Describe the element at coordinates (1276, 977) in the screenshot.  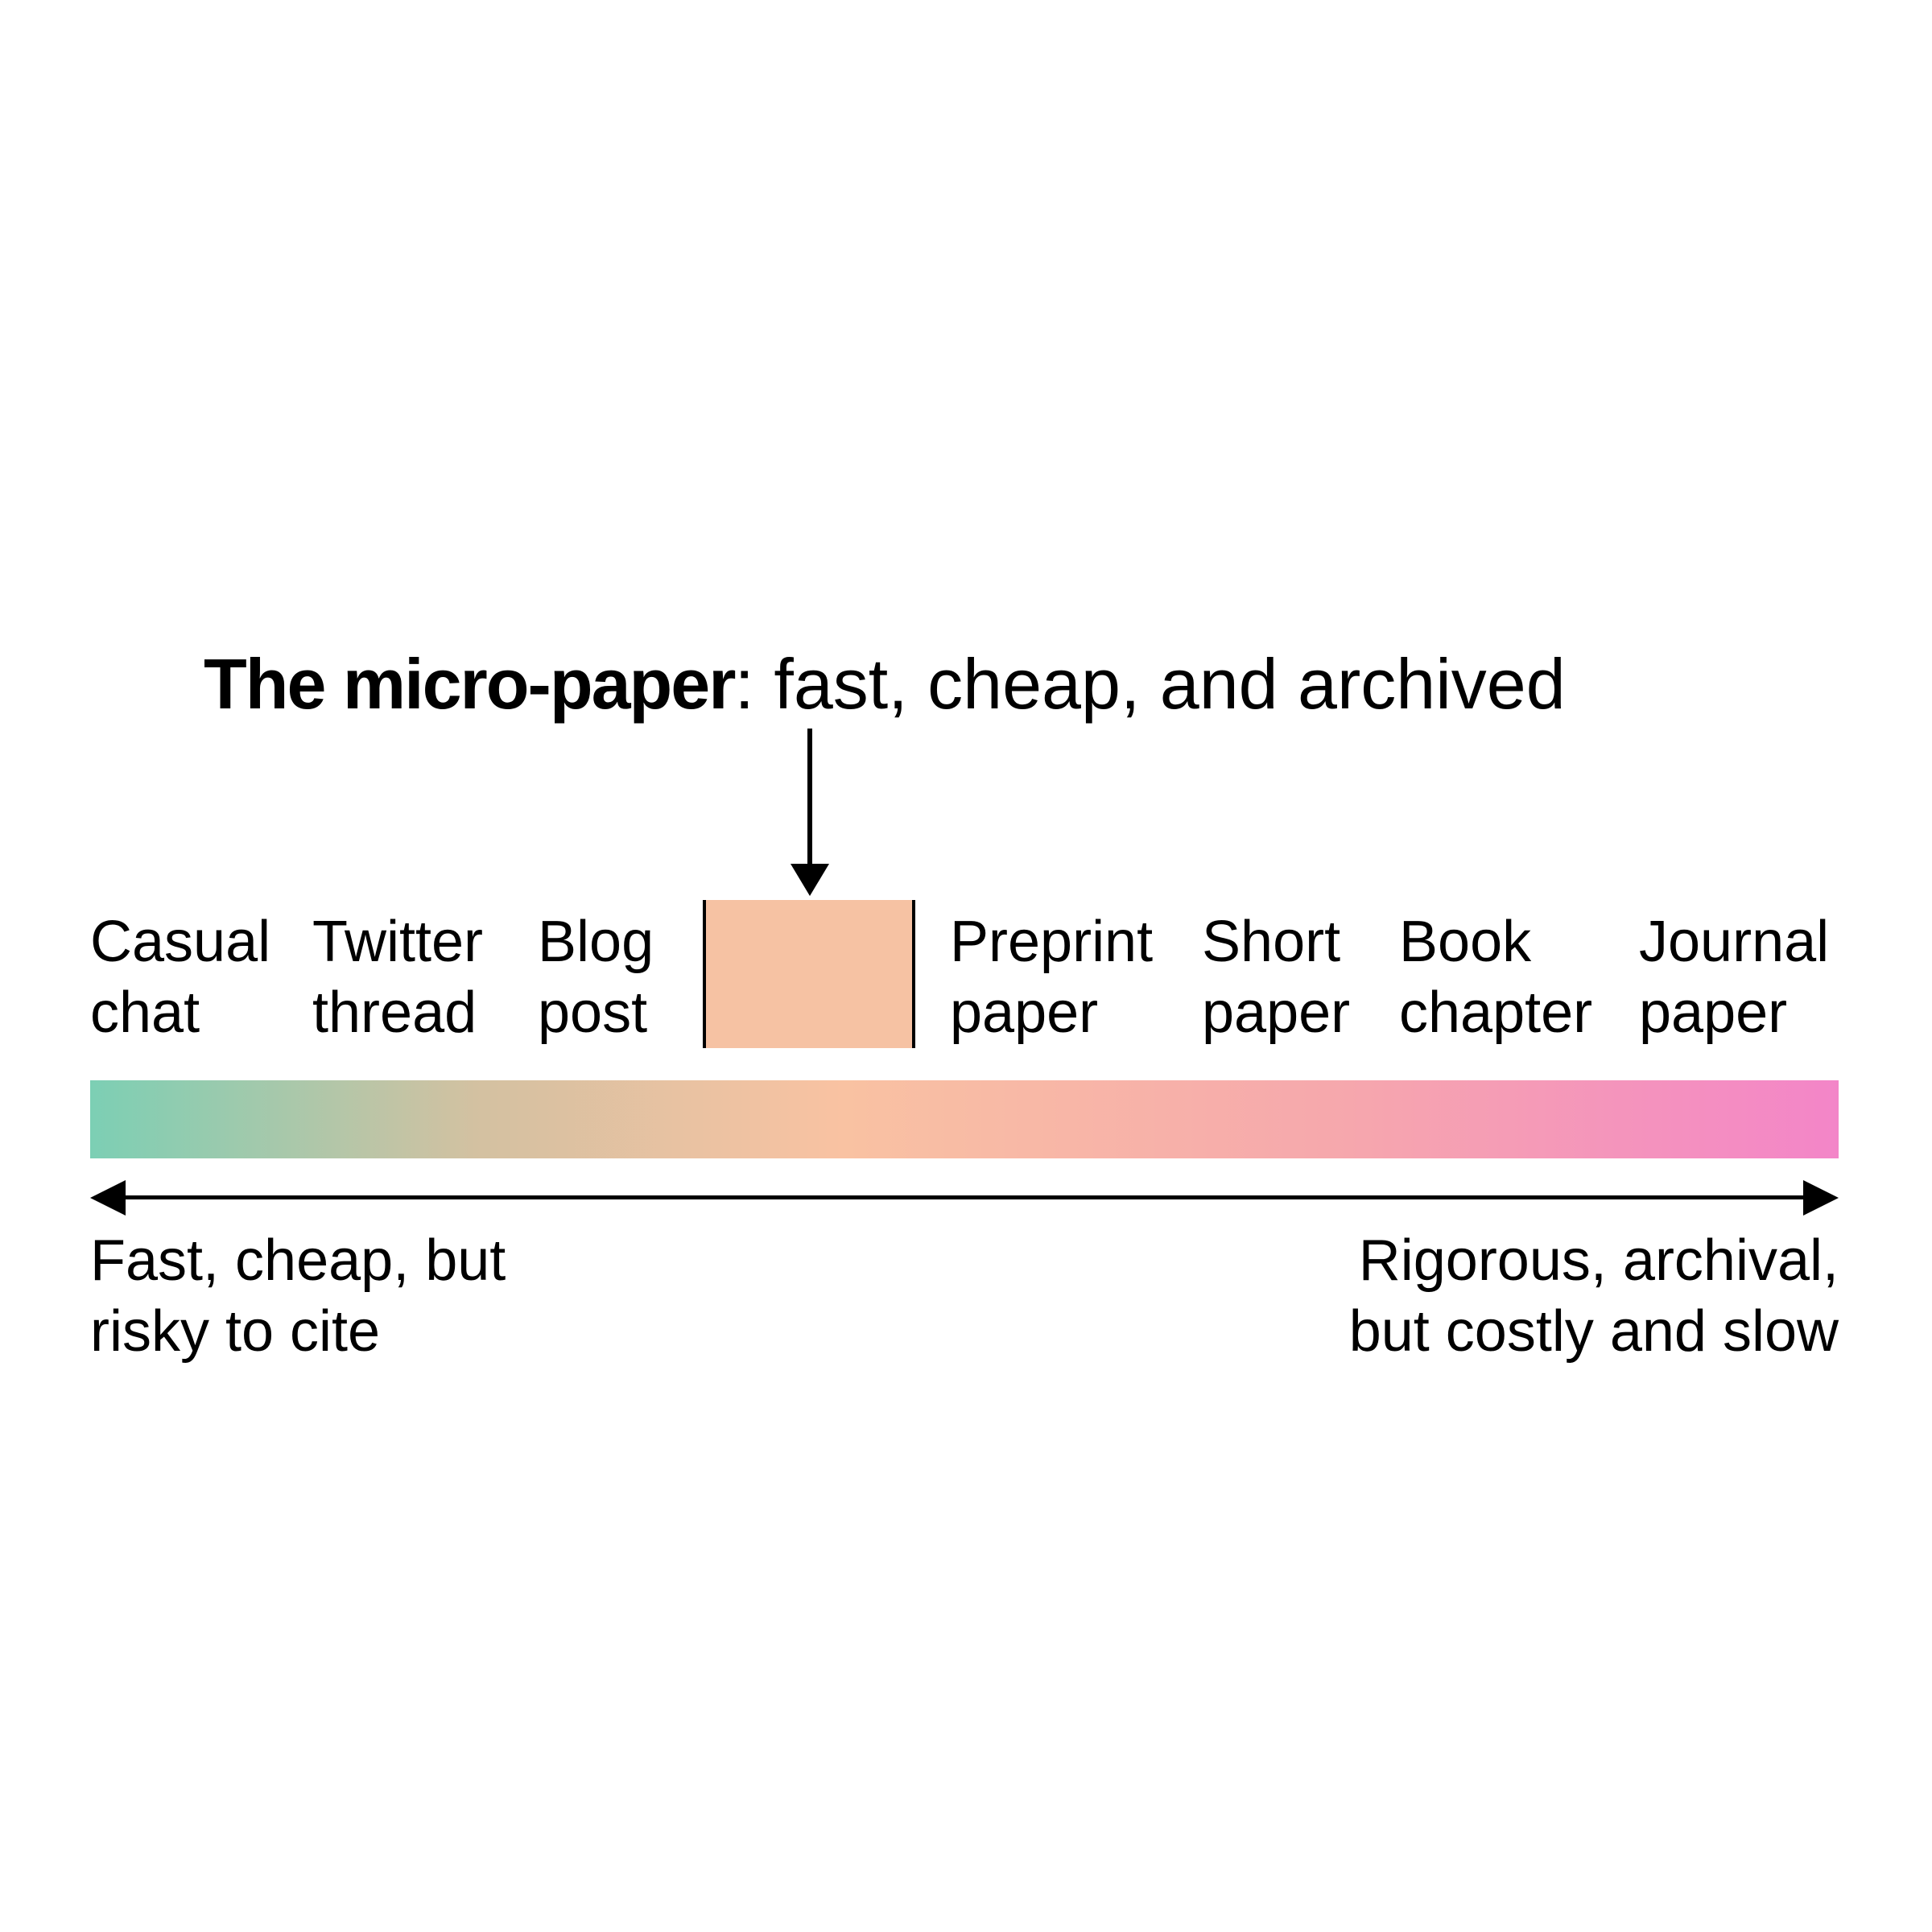
I see `medium-short-paper: Short paper` at that location.